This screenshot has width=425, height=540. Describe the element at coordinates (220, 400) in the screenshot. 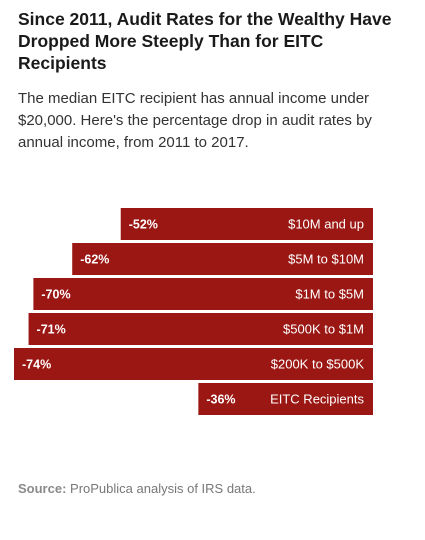

I see `bar-value-label: -36%` at that location.